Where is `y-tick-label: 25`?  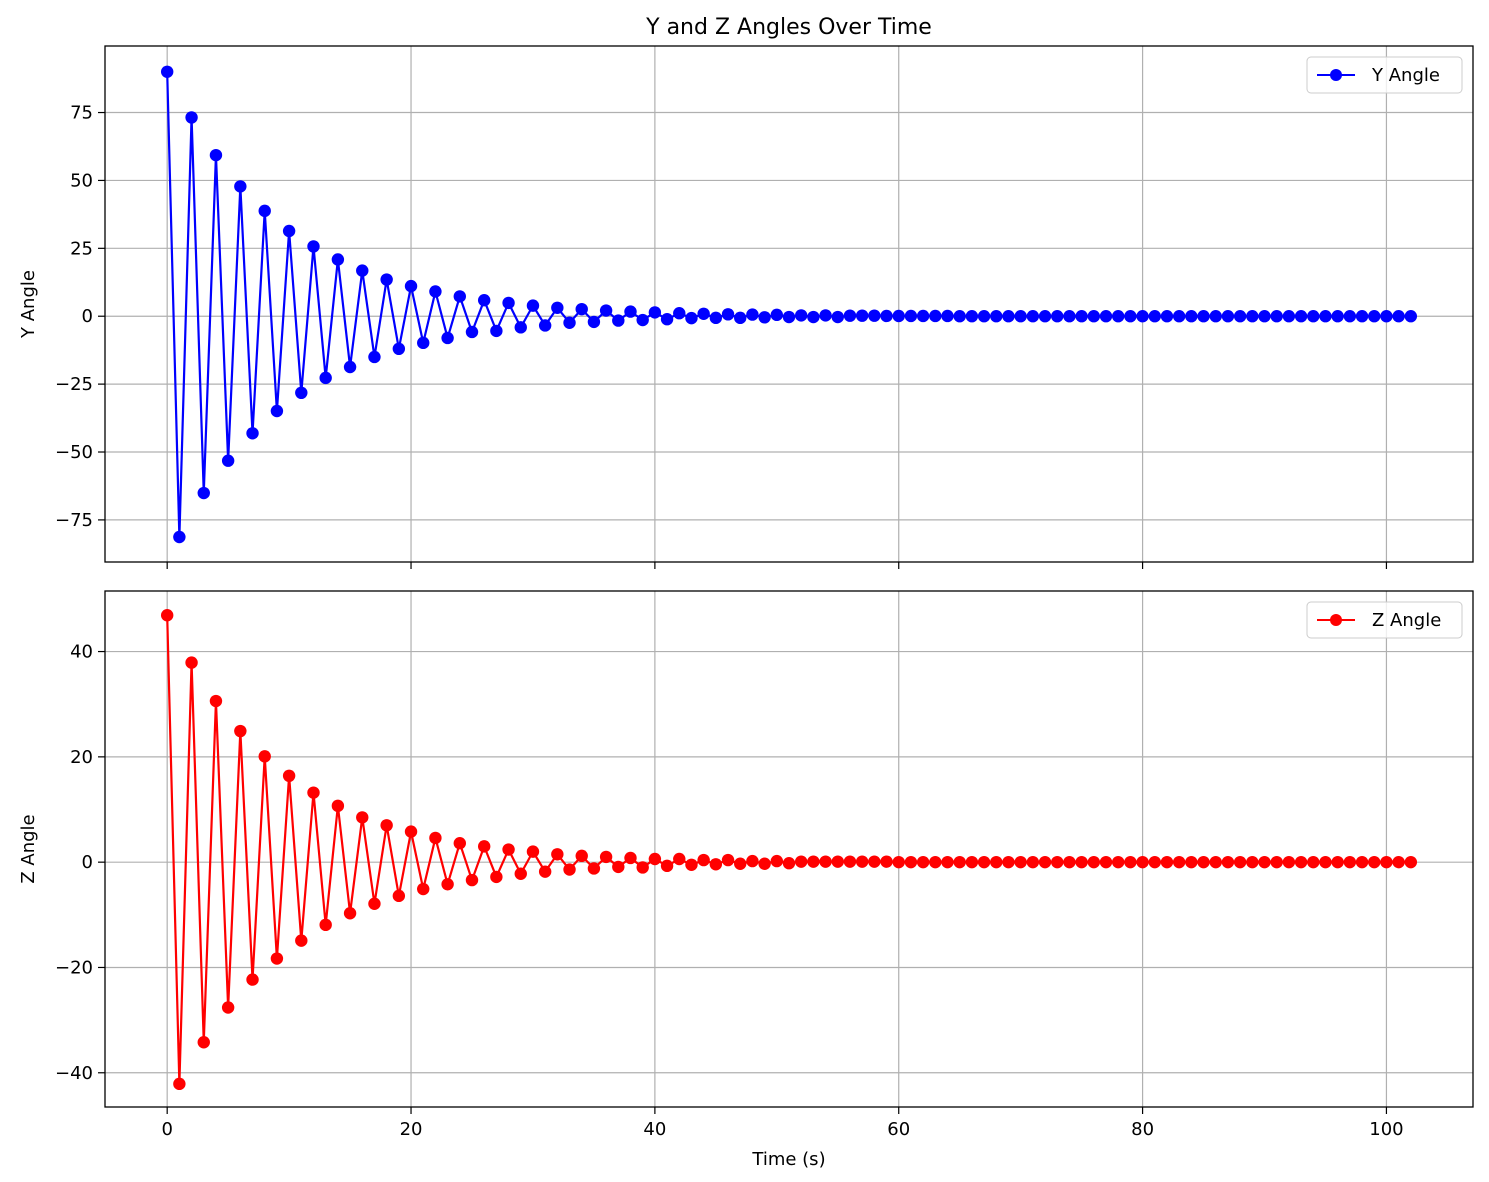 y-tick-label: 25 is located at coordinates (81, 248).